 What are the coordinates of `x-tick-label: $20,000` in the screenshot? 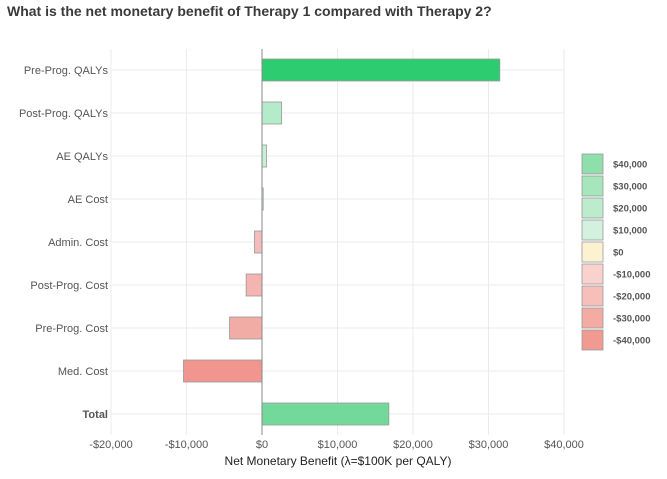 It's located at (413, 445).